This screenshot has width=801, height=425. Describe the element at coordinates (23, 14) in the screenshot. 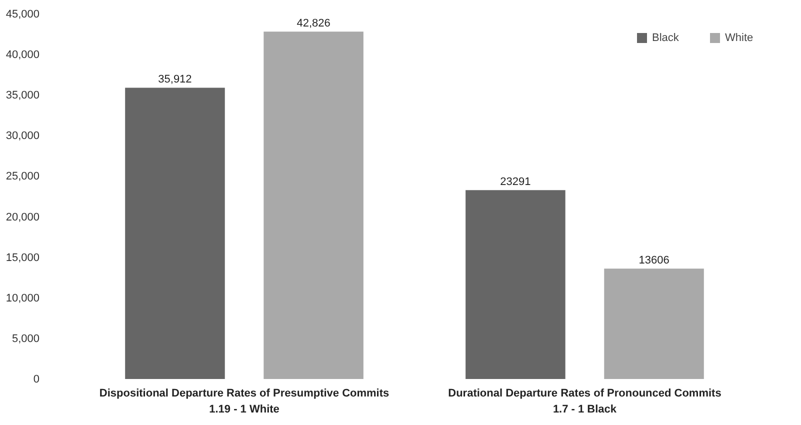

I see `y-tick-label: 45,000` at that location.